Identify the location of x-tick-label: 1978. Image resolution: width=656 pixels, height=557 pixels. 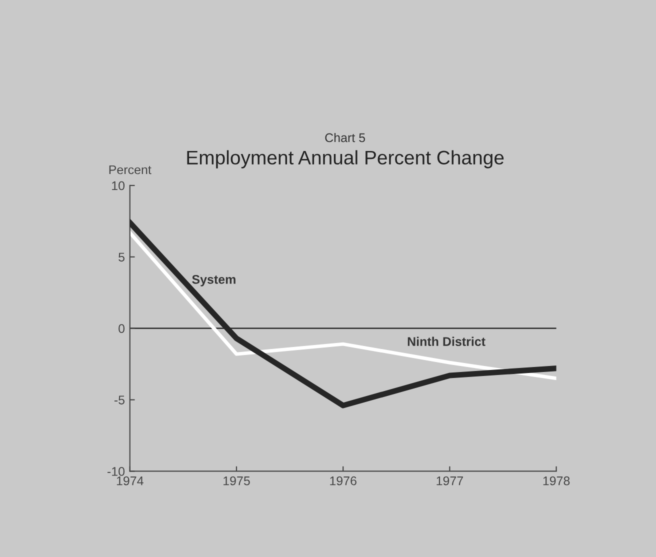
(556, 481).